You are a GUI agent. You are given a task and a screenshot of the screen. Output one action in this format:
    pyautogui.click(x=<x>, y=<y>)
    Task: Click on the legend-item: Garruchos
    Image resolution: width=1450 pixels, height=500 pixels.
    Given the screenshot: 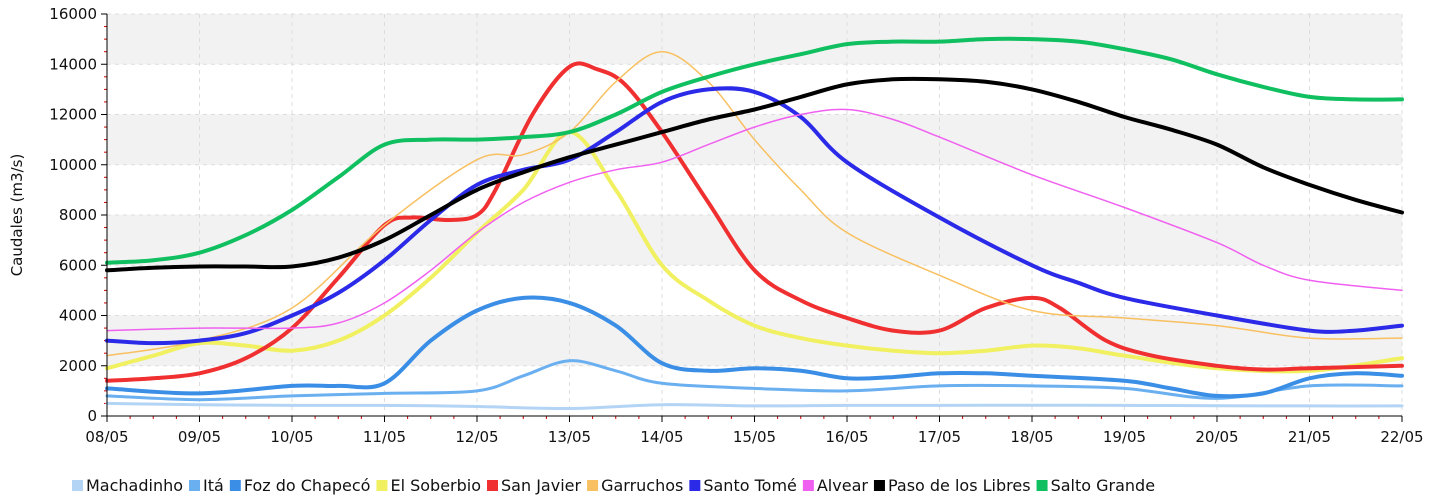 What is the action you would take?
    pyautogui.click(x=635, y=485)
    